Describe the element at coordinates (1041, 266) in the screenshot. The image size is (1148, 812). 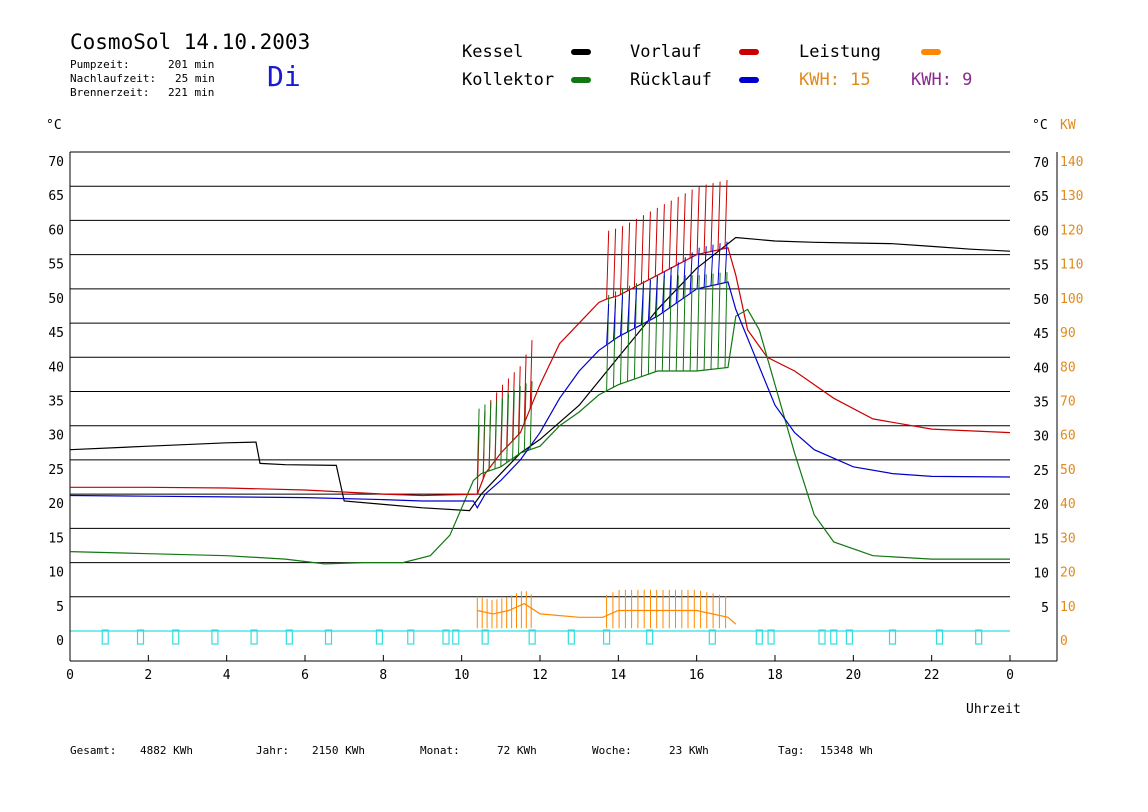
I see `y-right-tick-label: 55` at that location.